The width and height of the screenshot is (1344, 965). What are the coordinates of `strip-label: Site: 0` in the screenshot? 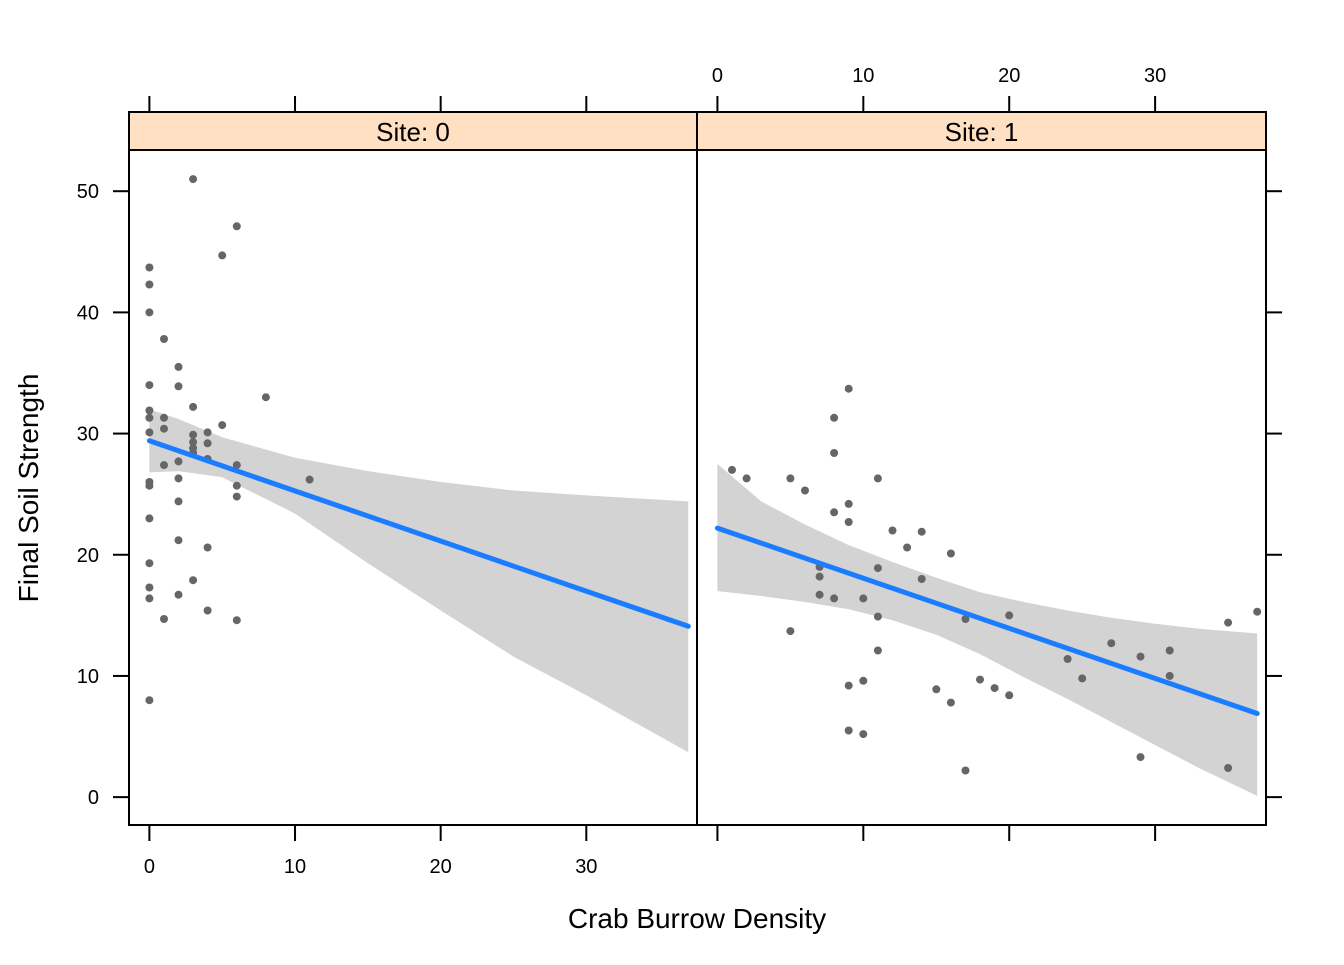 It's located at (413, 132).